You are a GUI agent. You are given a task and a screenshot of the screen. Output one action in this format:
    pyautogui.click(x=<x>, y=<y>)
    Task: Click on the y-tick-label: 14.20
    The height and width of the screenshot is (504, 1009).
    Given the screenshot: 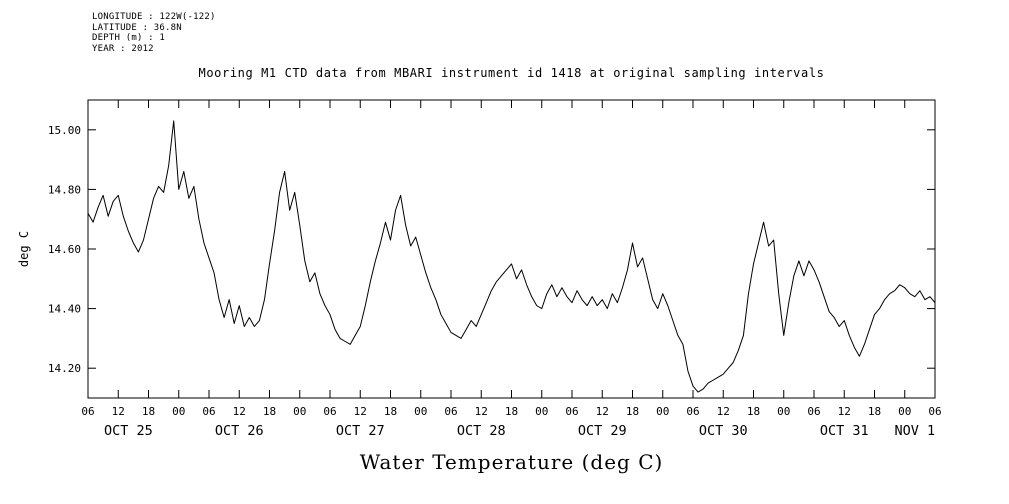 What is the action you would take?
    pyautogui.click(x=64, y=368)
    